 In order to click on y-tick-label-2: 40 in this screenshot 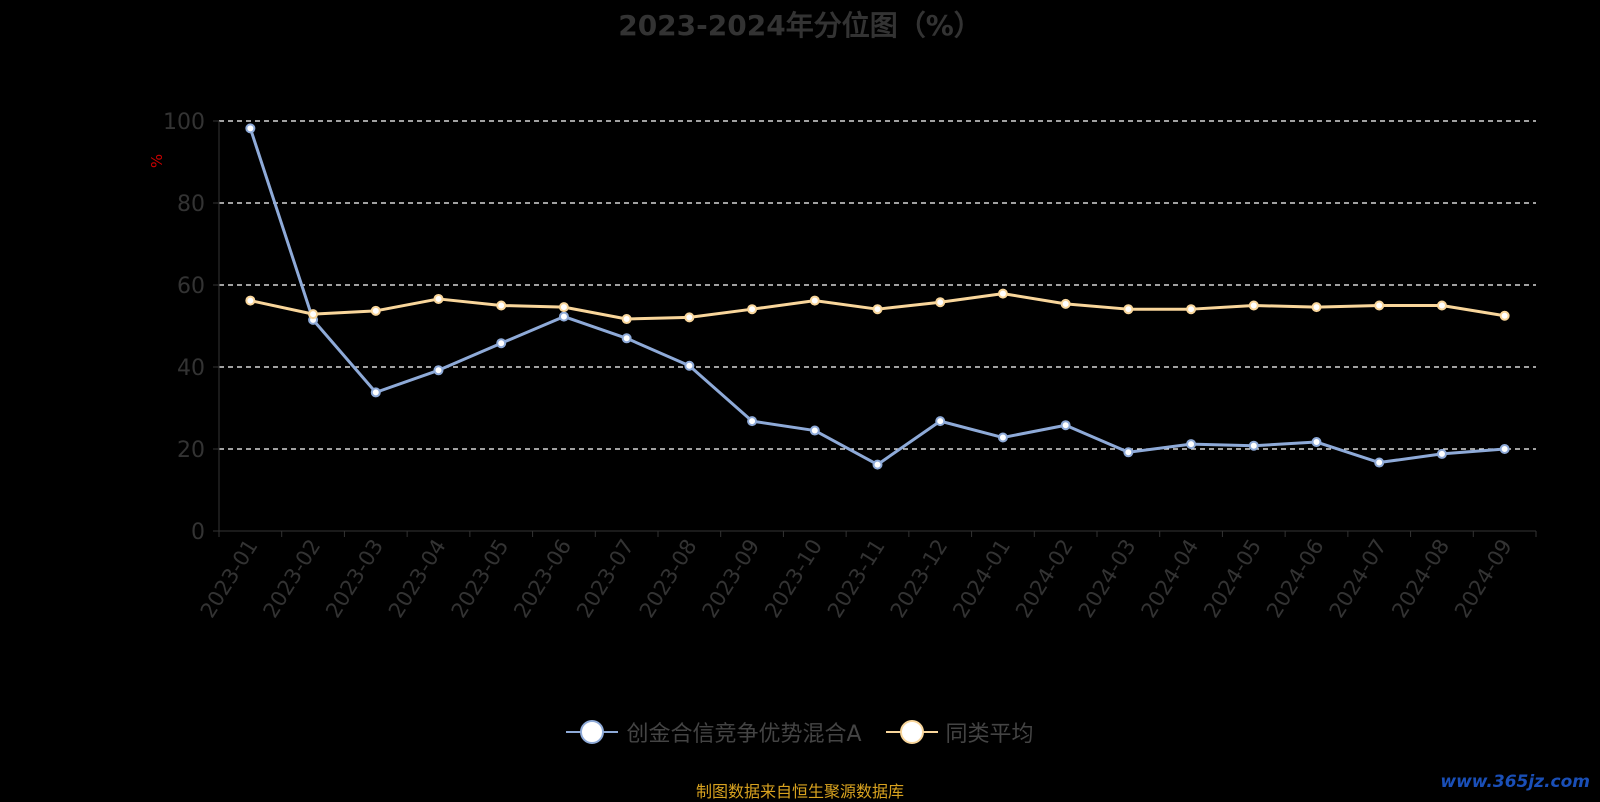, I will do `click(191, 368)`.